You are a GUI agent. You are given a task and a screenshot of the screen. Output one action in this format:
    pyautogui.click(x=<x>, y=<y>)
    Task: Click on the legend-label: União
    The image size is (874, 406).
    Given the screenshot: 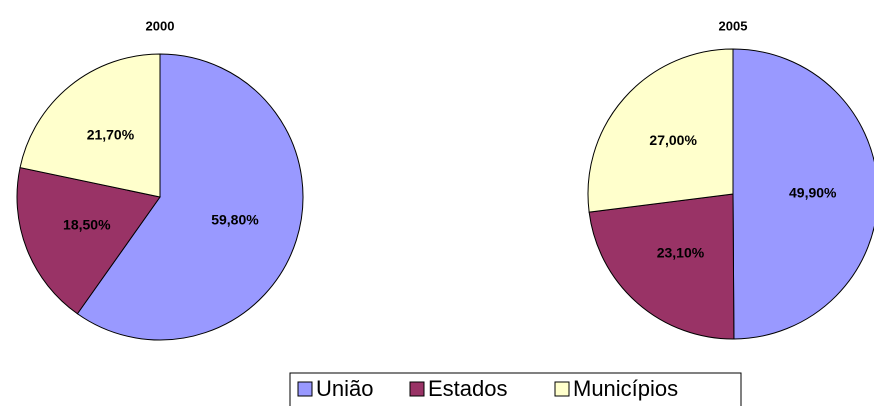 What is the action you would take?
    pyautogui.click(x=344, y=388)
    